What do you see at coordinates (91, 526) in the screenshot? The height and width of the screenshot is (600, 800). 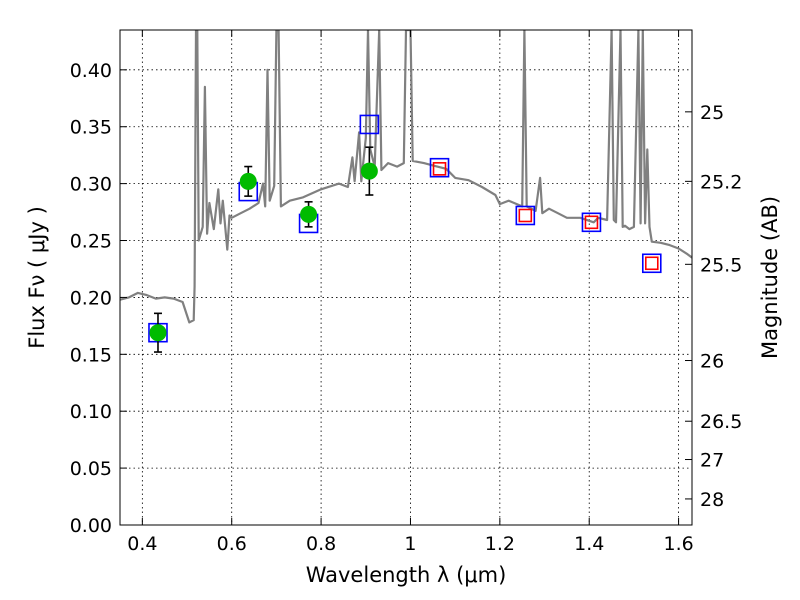 I see `y-tick-label: 0.00` at bounding box center [91, 526].